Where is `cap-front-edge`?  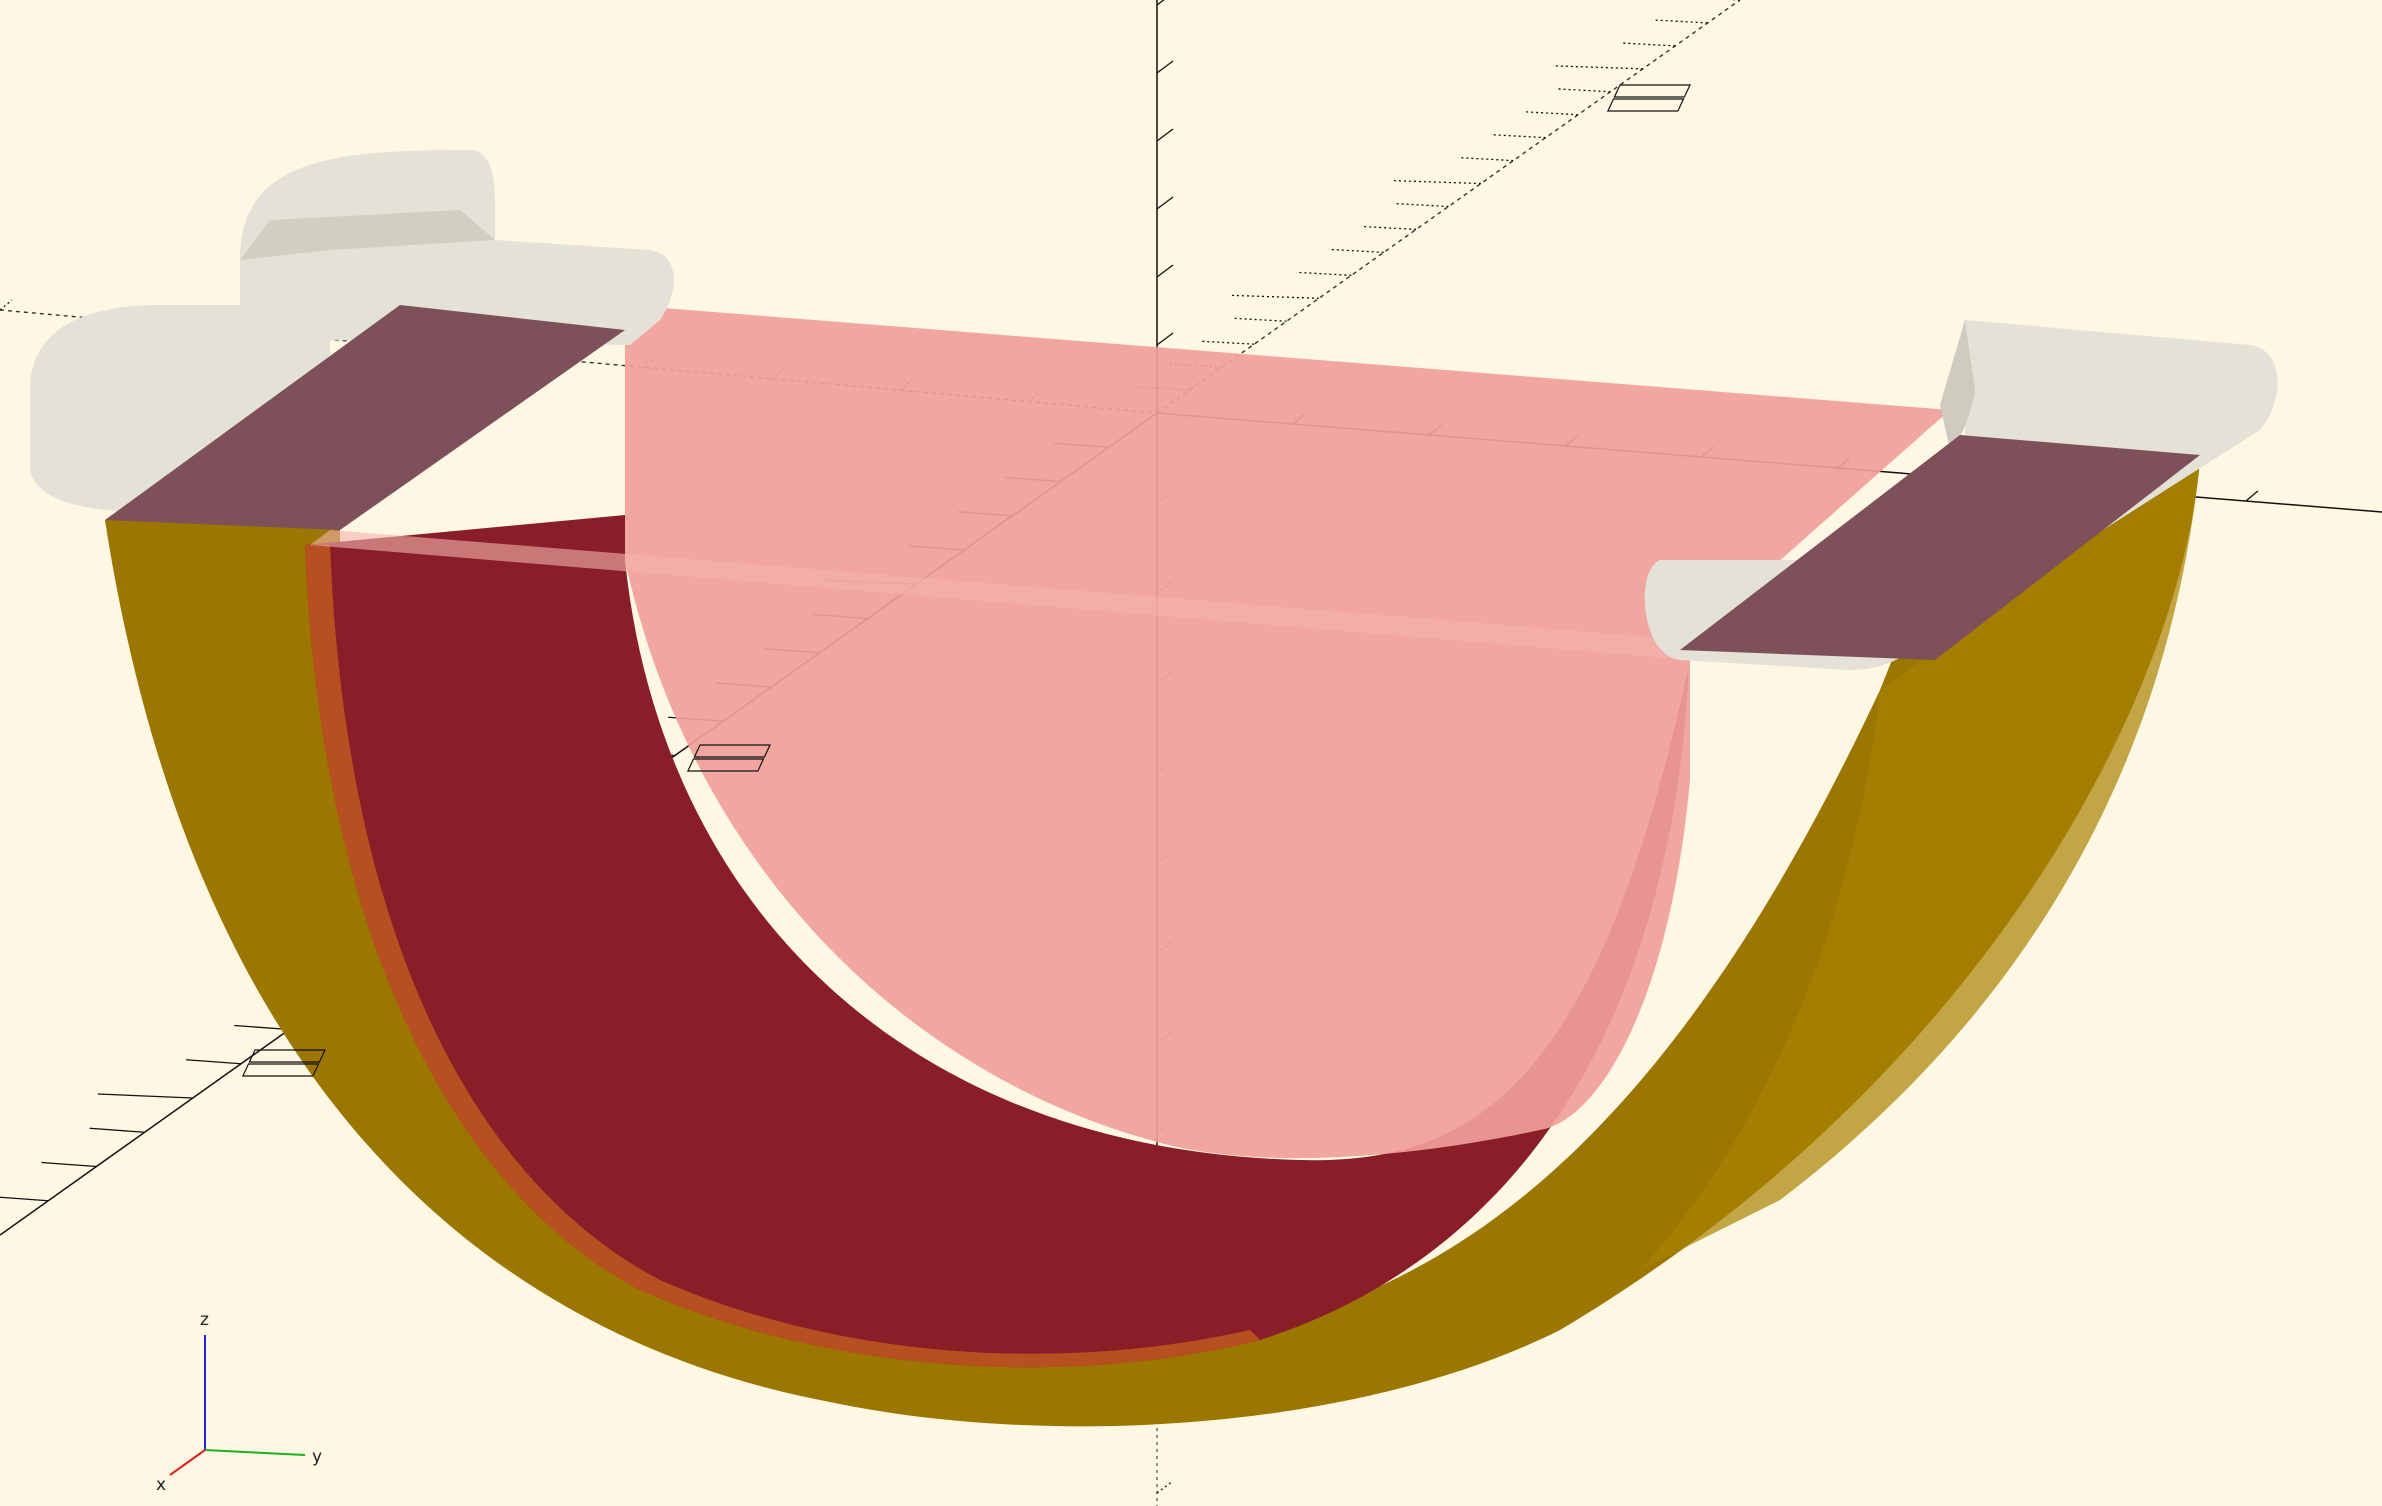
cap-front-edge is located at coordinates (1000, 595).